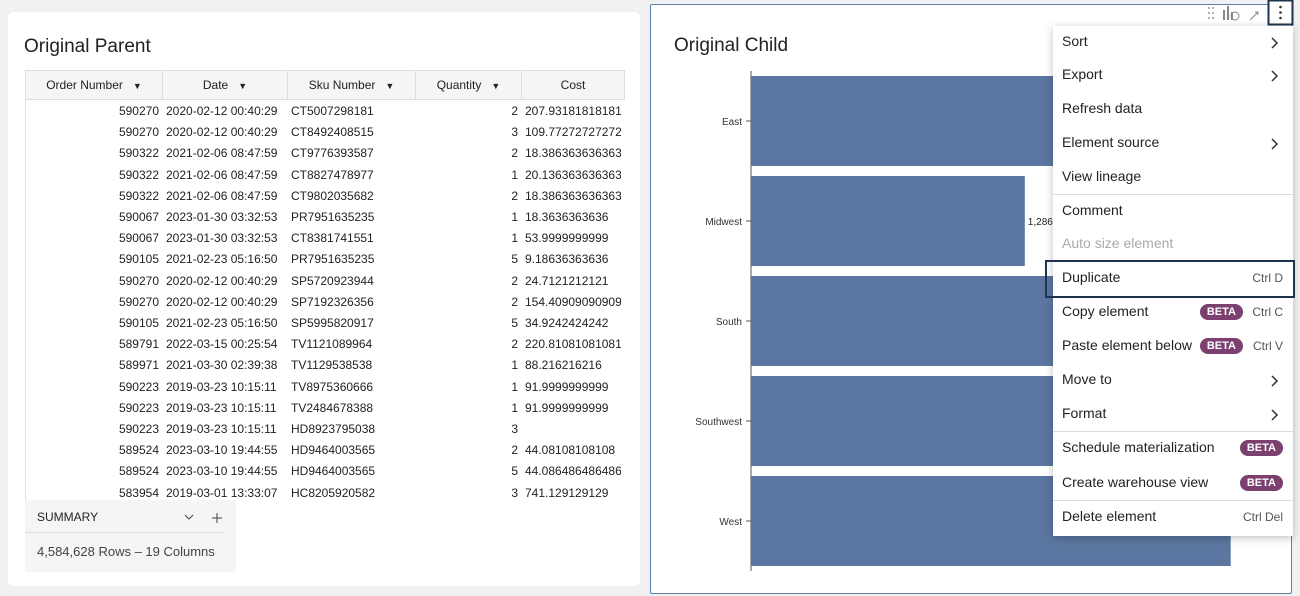  Describe the element at coordinates (332, 153) in the screenshot. I see `table-cell: CT9776393587` at that location.